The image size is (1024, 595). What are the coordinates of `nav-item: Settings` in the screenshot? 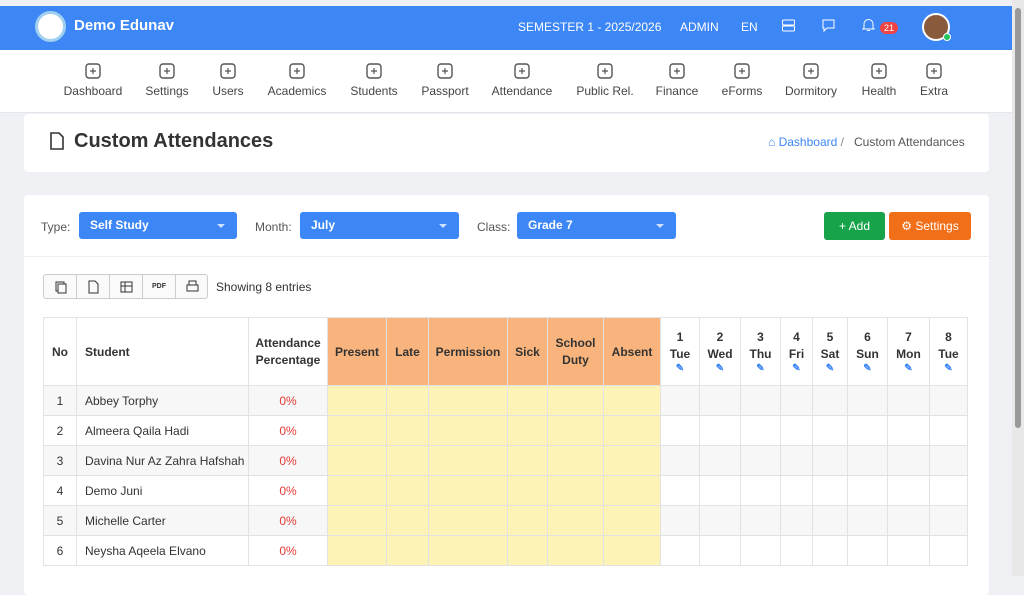 It's located at (167, 80).